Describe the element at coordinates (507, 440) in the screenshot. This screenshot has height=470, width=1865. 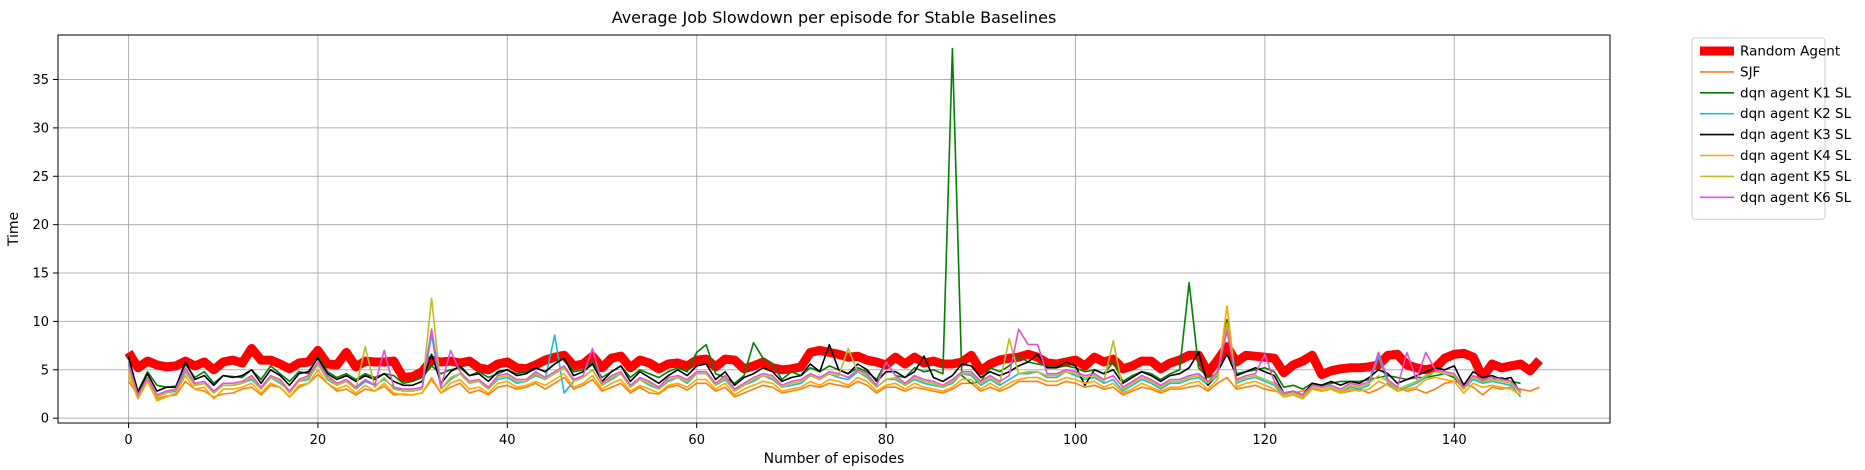
I see `x-tick-label: 40` at that location.